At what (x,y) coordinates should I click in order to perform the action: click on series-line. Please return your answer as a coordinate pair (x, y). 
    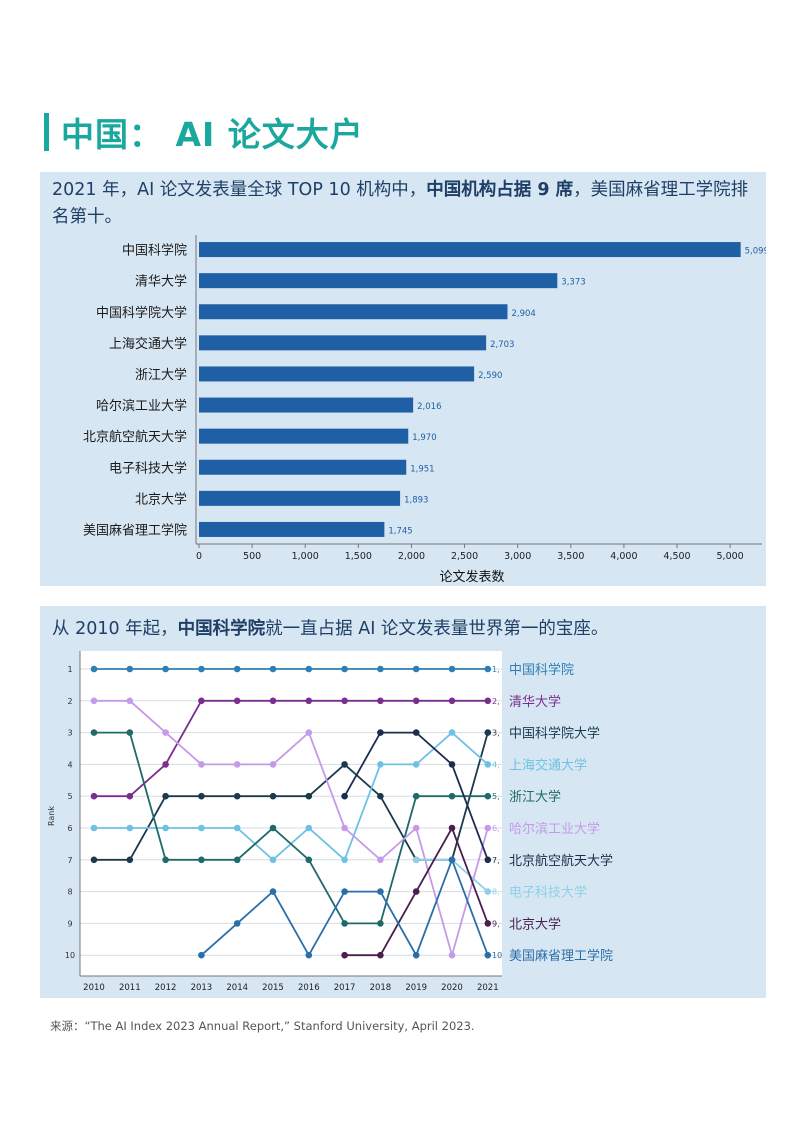
    Looking at the image, I should click on (291, 828).